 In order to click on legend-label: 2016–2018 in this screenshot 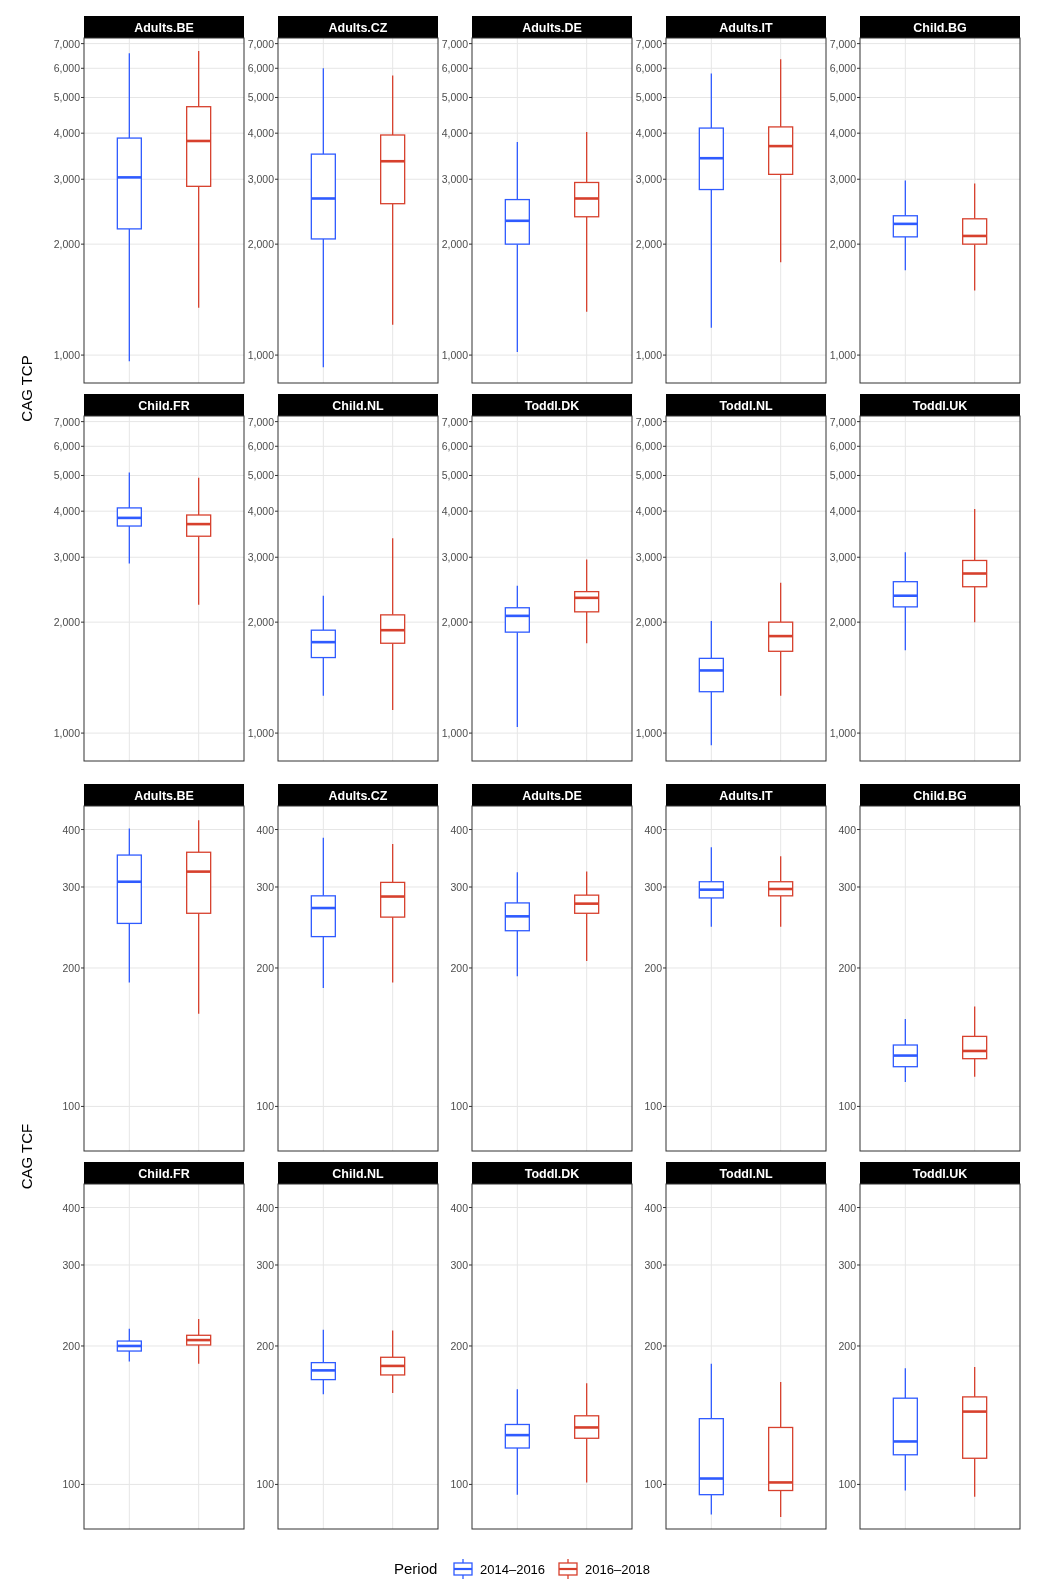, I will do `click(618, 1569)`.